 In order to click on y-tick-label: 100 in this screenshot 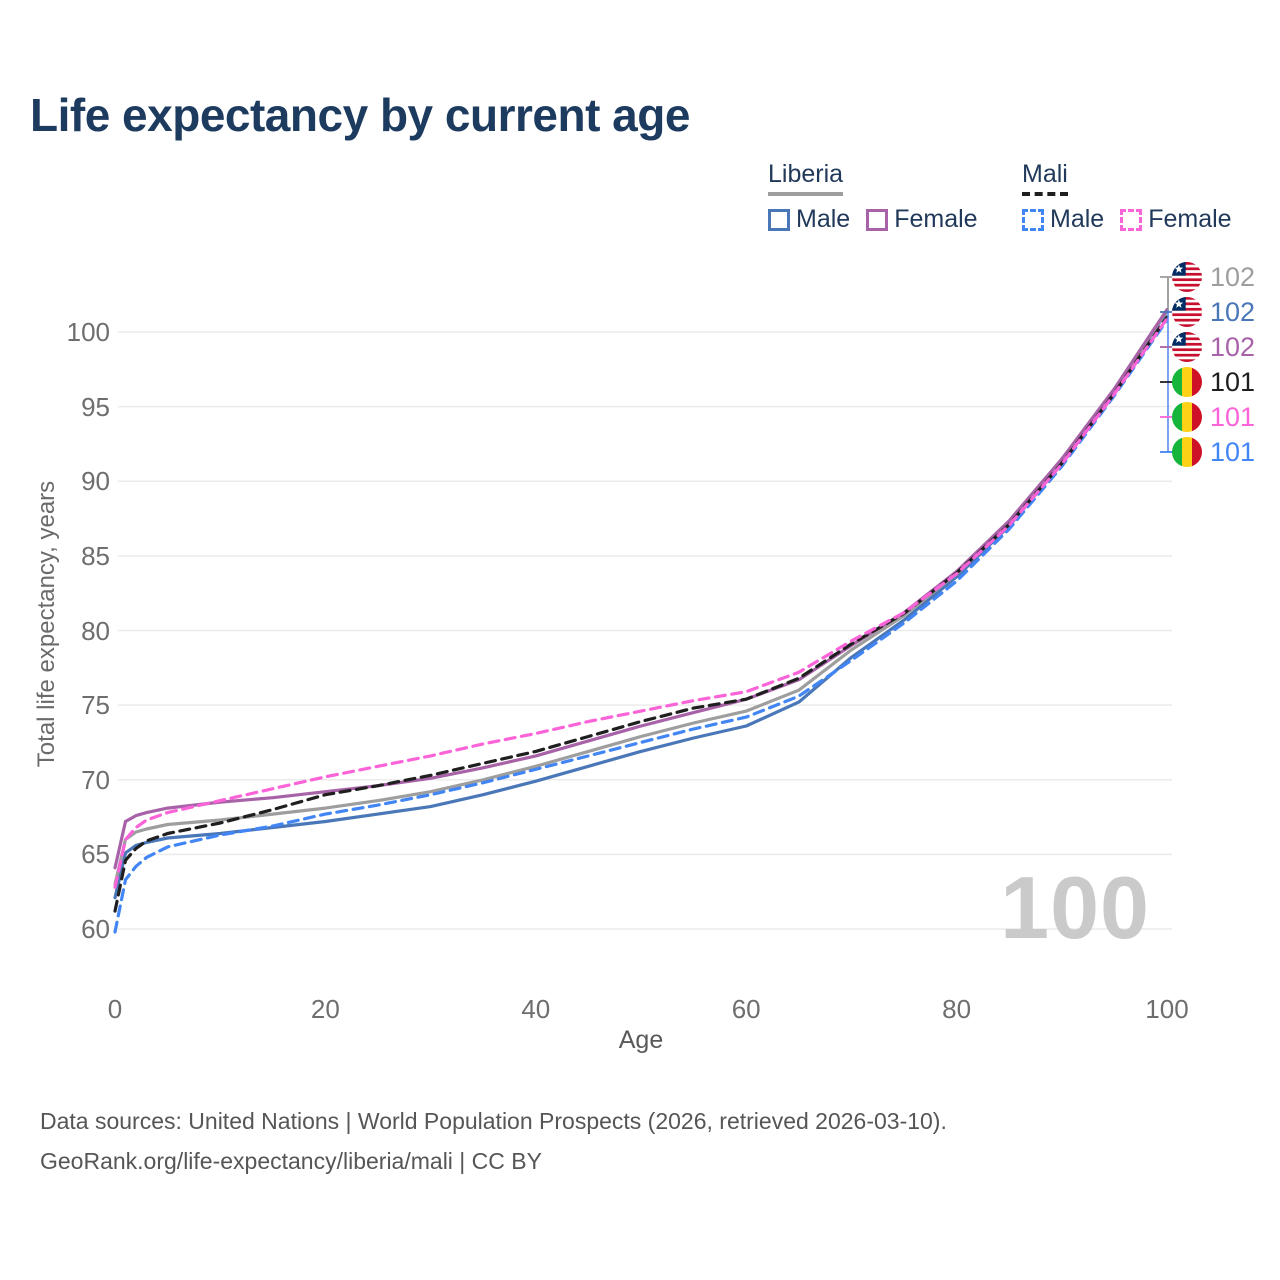, I will do `click(88, 332)`.